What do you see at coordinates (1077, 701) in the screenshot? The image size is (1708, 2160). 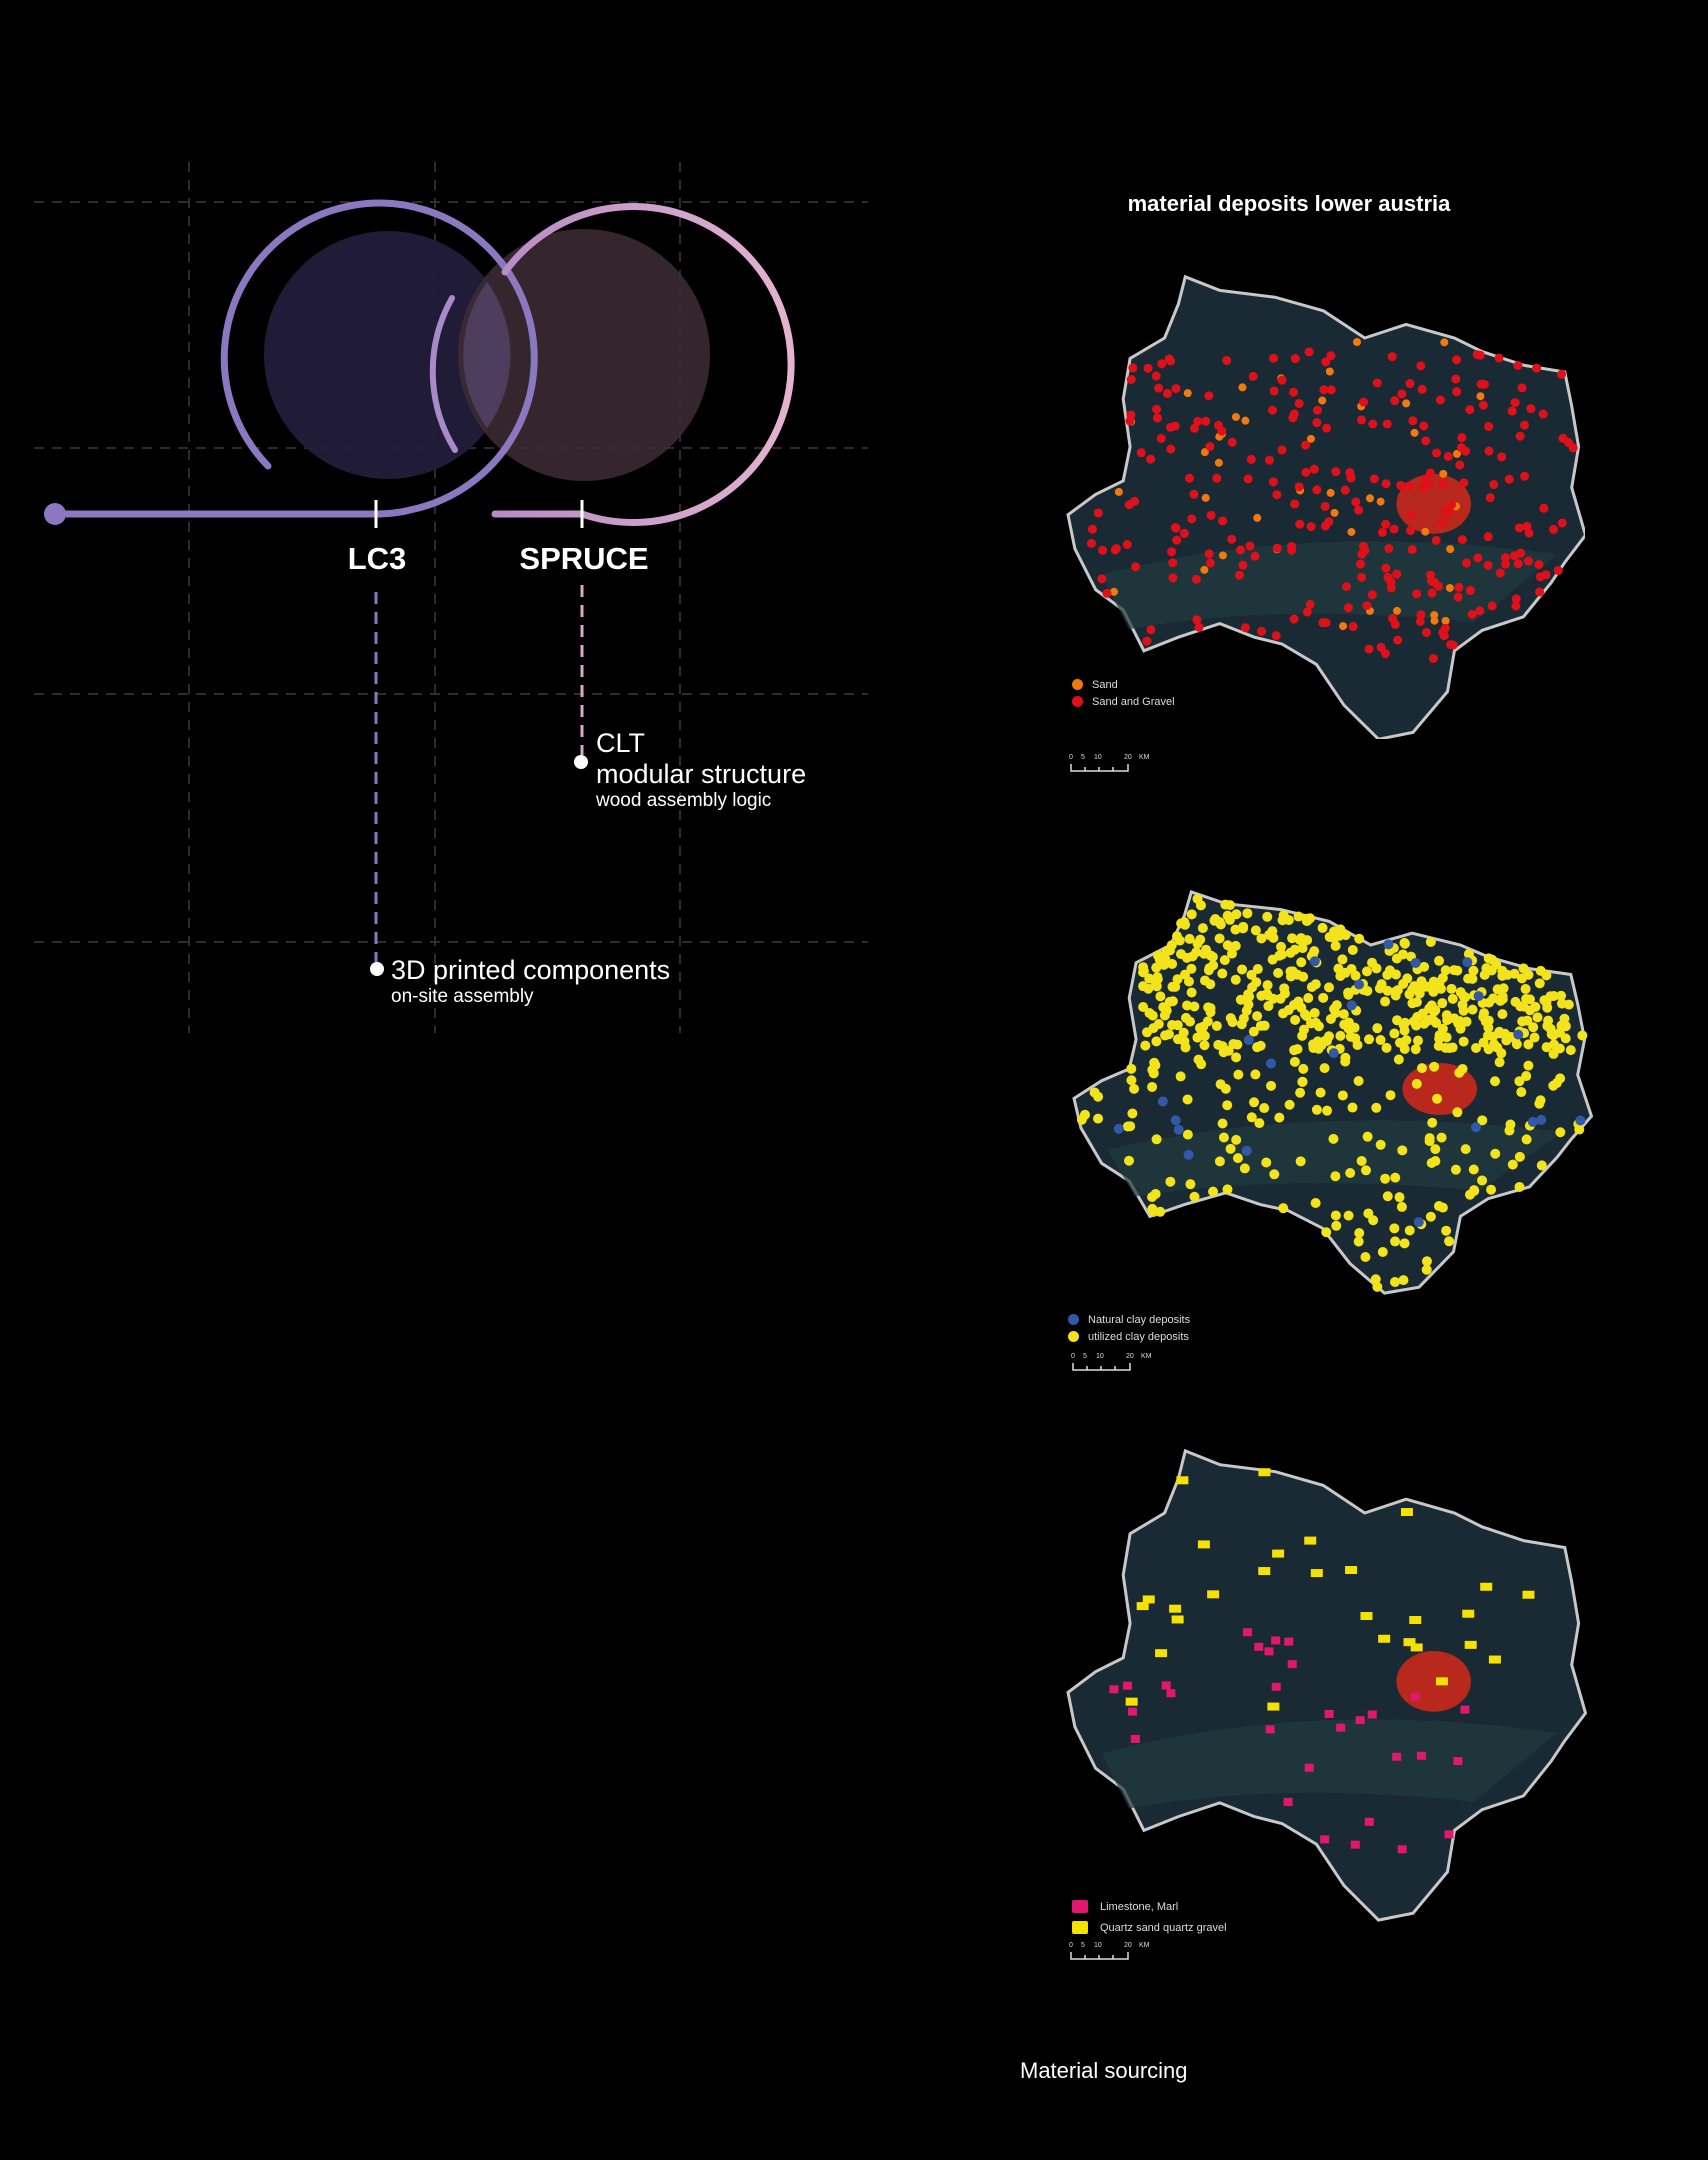 I see `sand-gravel-swatch` at bounding box center [1077, 701].